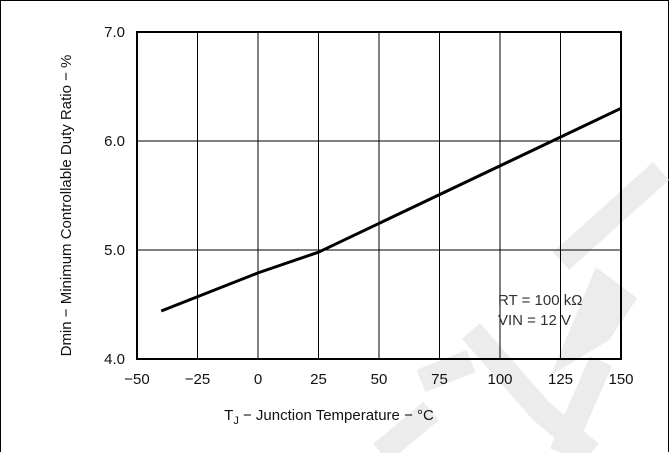  I want to click on x-tick-label: 75, so click(439, 379).